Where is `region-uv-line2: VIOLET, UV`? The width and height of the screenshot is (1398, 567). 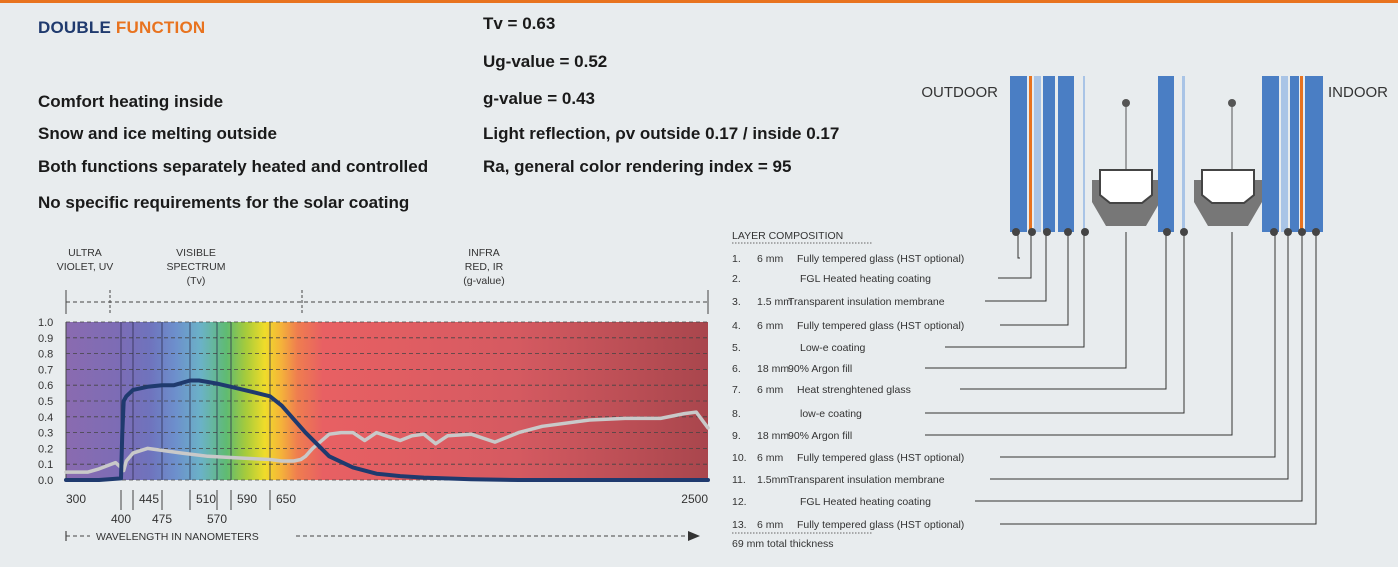 region-uv-line2: VIOLET, UV is located at coordinates (85, 267).